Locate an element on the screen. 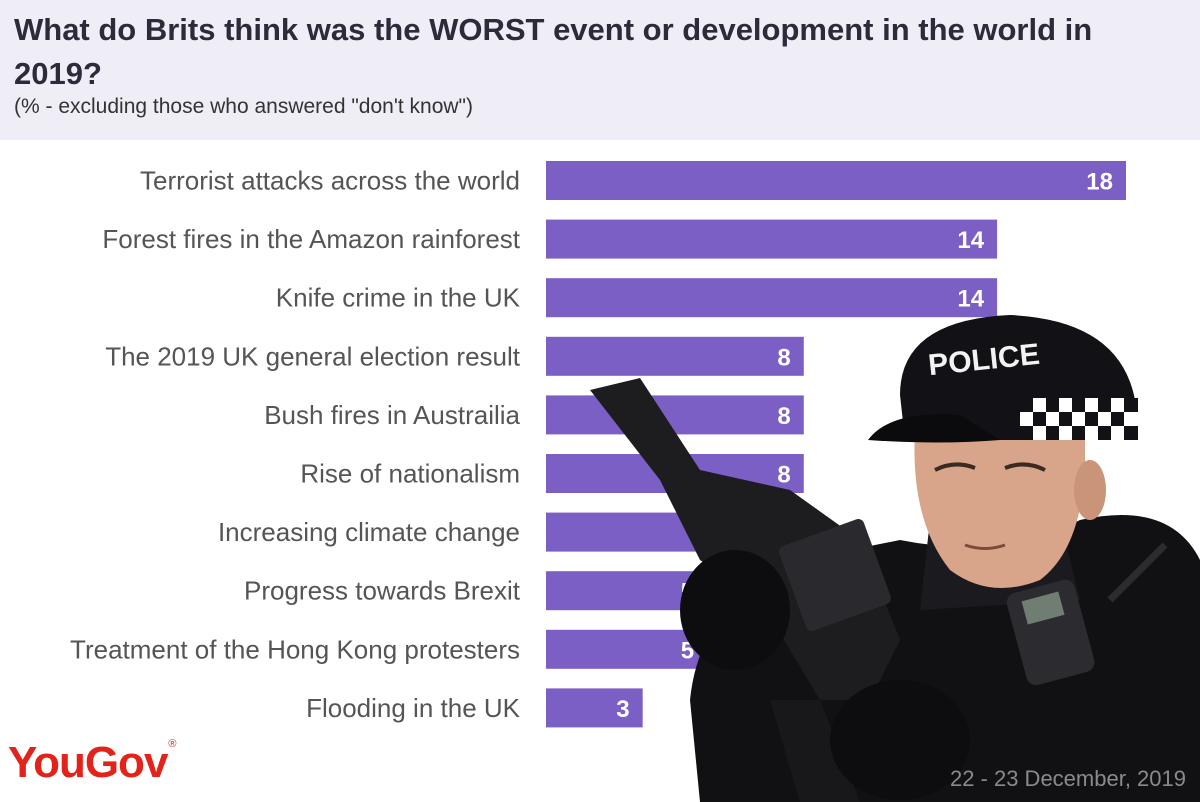  category-label-1: Forest fires in the Amazon rainforest is located at coordinates (311, 239).